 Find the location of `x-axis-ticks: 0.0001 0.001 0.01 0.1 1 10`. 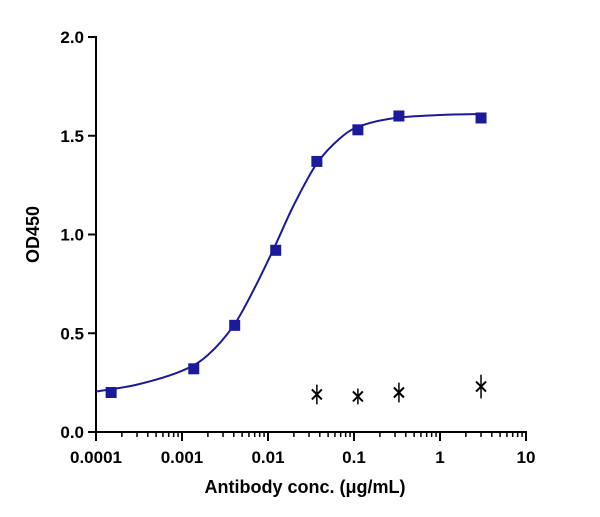

x-axis-ticks: 0.0001 0.001 0.01 0.1 1 10 is located at coordinates (302, 449).